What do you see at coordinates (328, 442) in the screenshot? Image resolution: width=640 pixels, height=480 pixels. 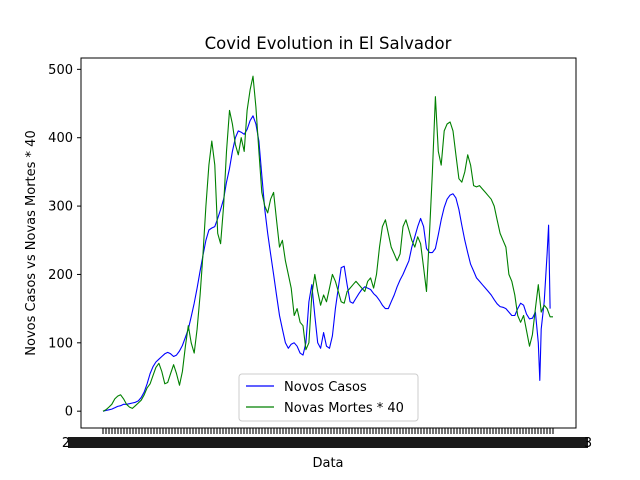 I see `x-tick-labels-overlap` at bounding box center [328, 442].